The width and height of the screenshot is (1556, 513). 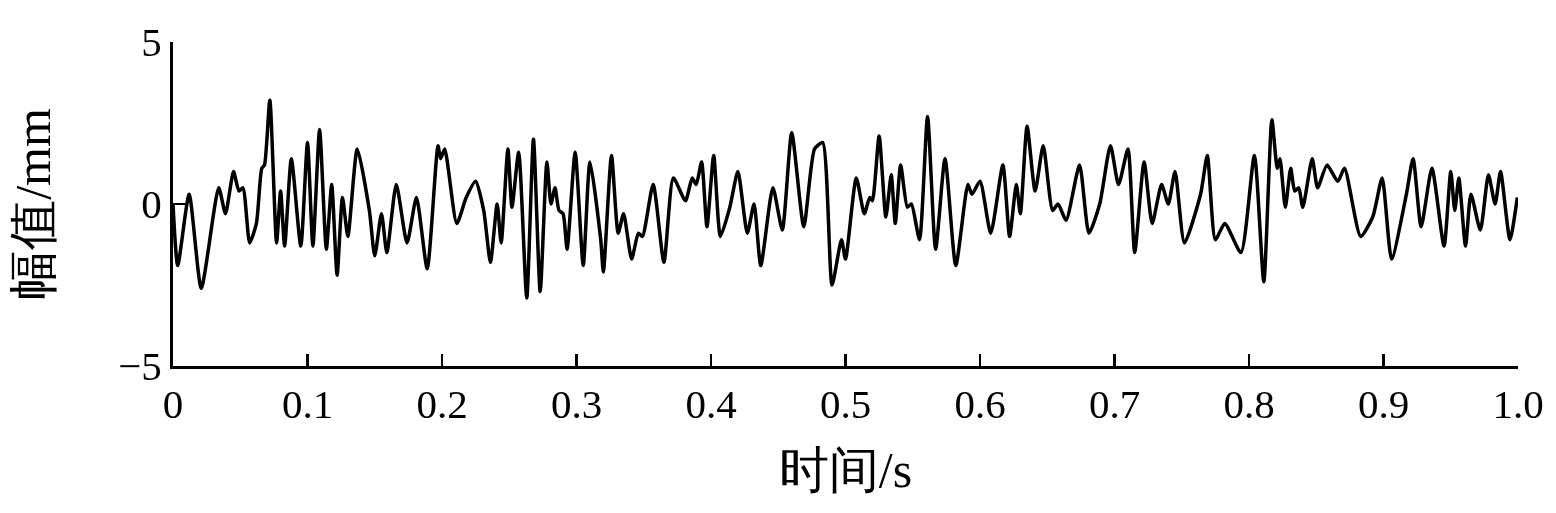 I want to click on x-tick-label: 0.4, so click(x=711, y=404).